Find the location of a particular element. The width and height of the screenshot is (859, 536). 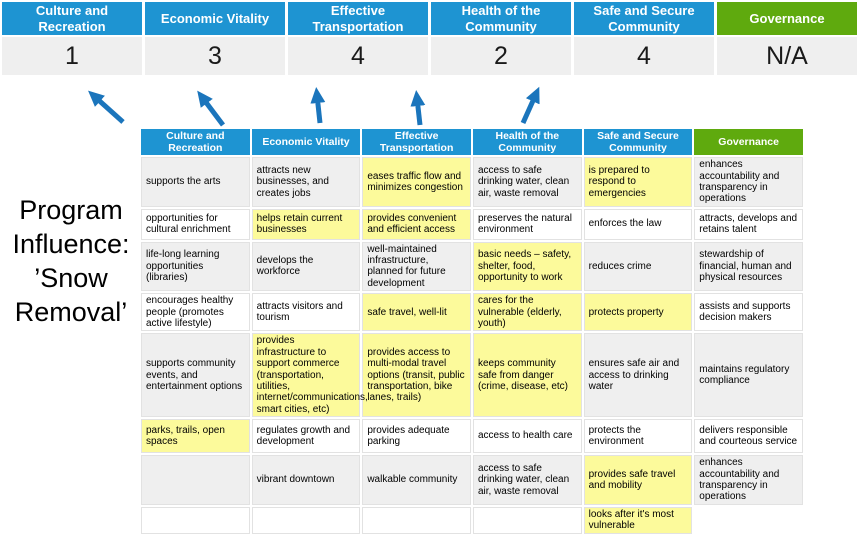

summary-column-health-of-the-community: Health of the Community 2 is located at coordinates (501, 38).